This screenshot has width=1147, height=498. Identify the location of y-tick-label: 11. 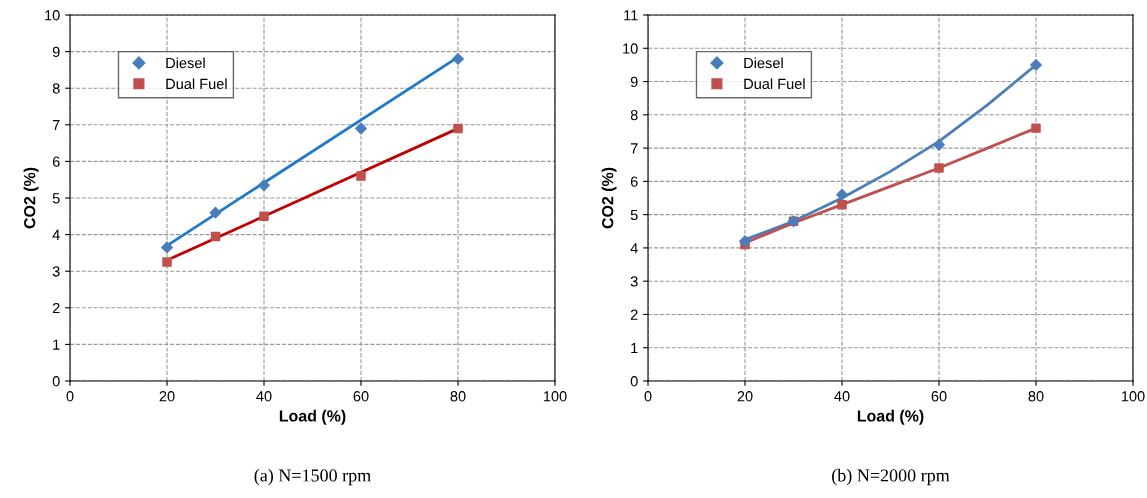
(631, 15).